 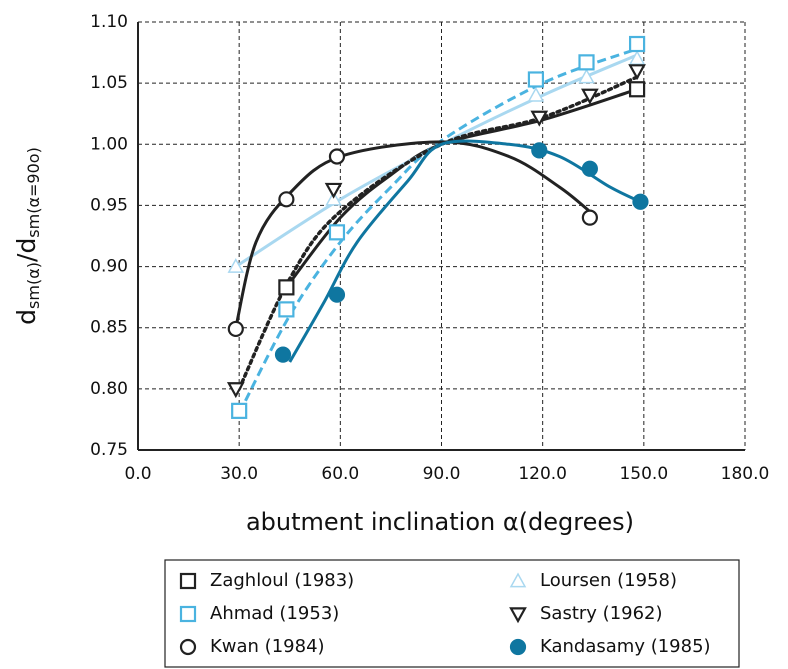 What do you see at coordinates (643, 474) in the screenshot?
I see `x-tick-label: 150.0` at bounding box center [643, 474].